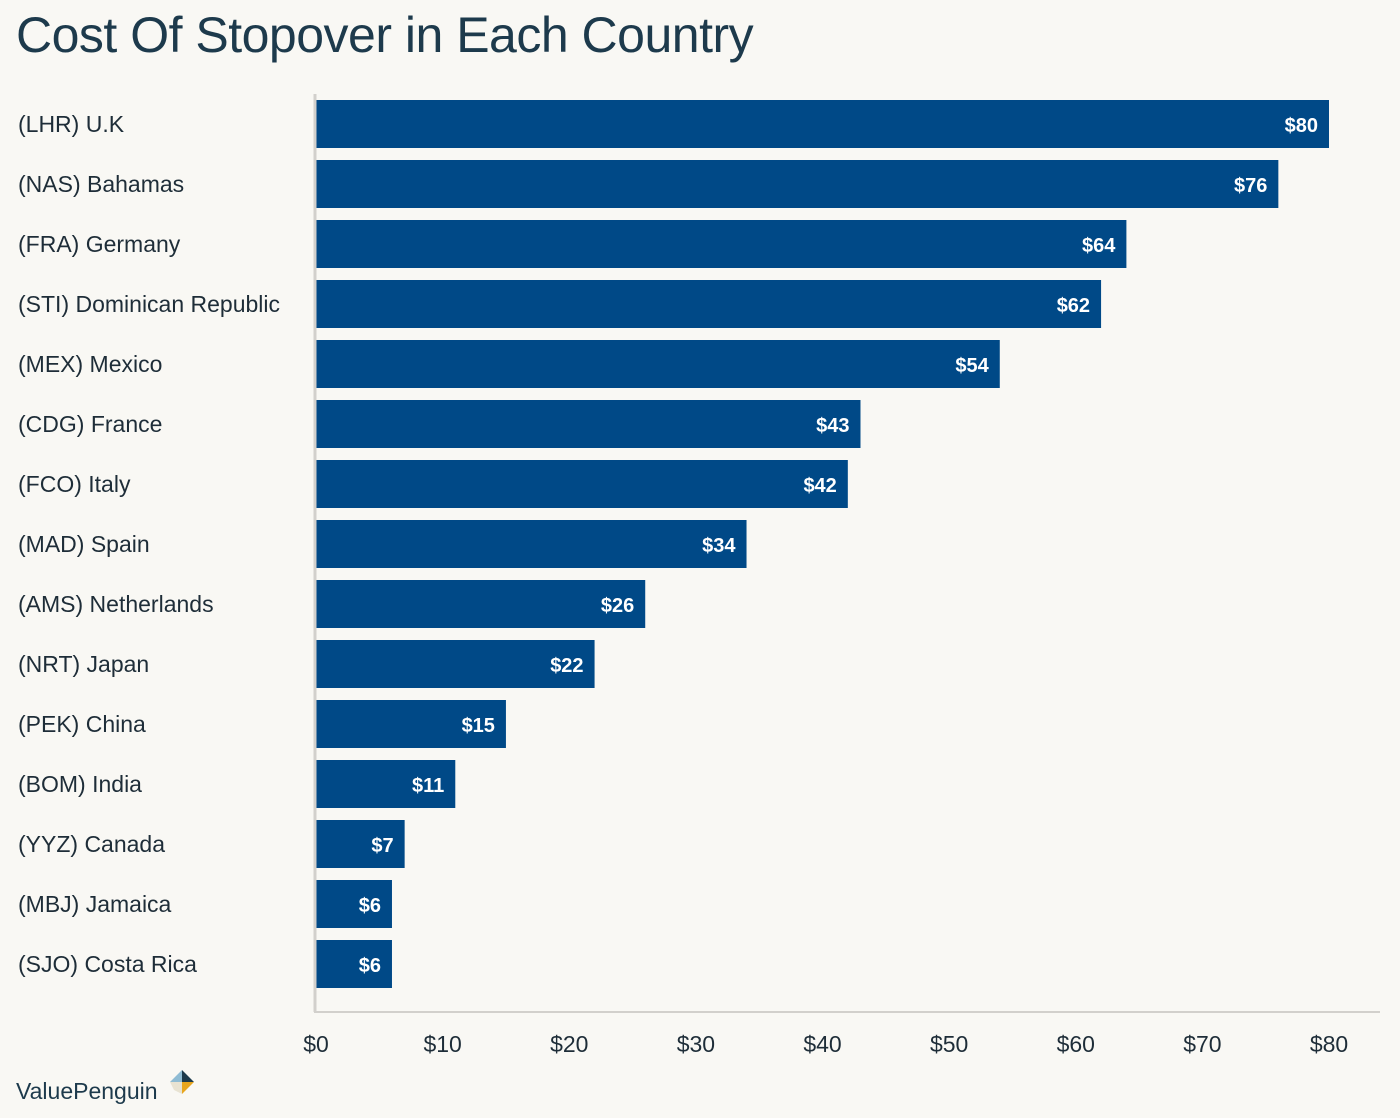 The image size is (1400, 1118). Describe the element at coordinates (832, 426) in the screenshot. I see `bar-value-label: $43` at that location.